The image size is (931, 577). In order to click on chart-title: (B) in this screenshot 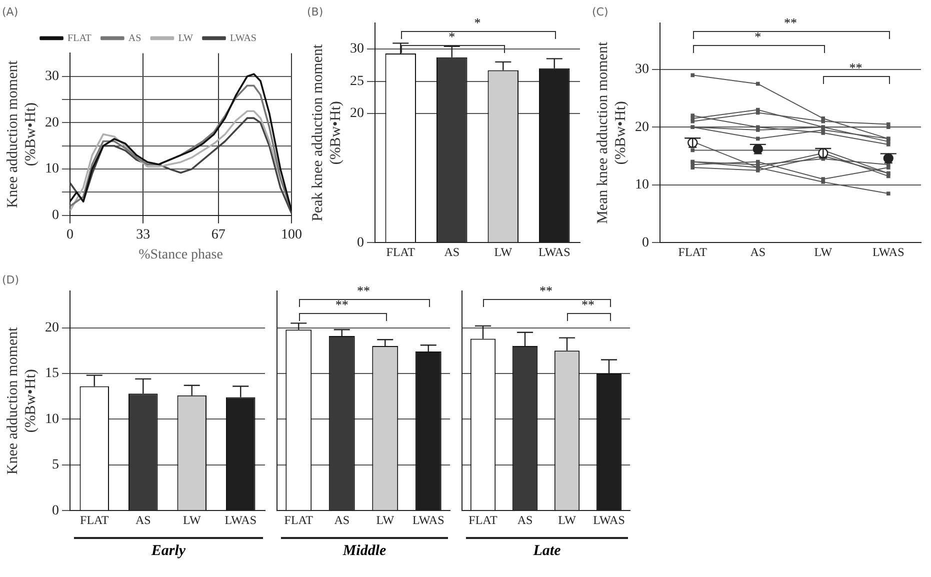, I will do `click(315, 11)`.